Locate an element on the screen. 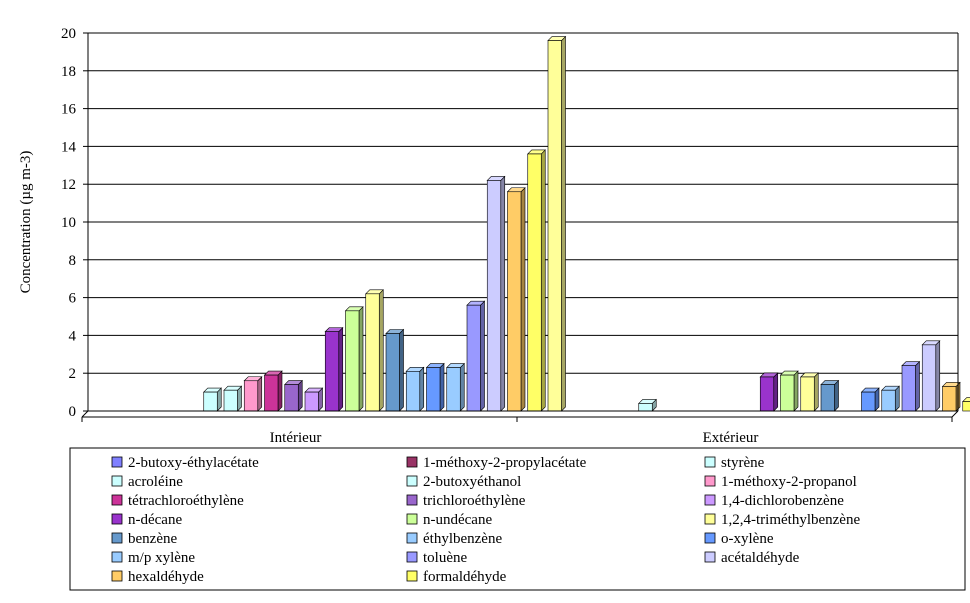 The height and width of the screenshot is (603, 970). legend-item: toluène is located at coordinates (436, 558).